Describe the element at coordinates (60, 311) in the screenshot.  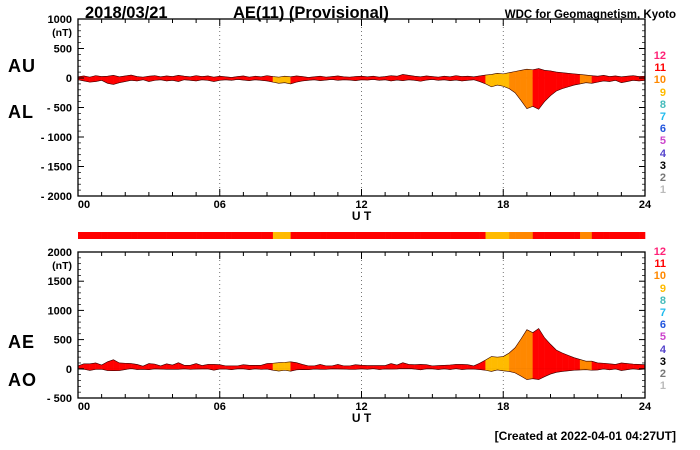
I see `y-tick-label: 1000` at that location.